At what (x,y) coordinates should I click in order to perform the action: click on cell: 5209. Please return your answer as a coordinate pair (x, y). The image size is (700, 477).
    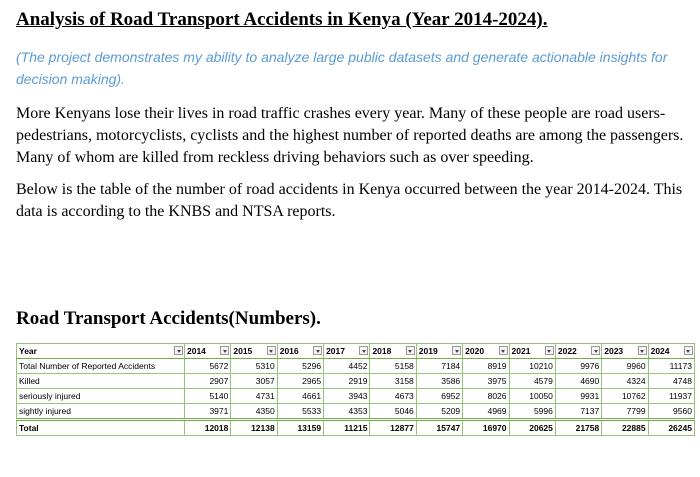
    Looking at the image, I should click on (439, 411).